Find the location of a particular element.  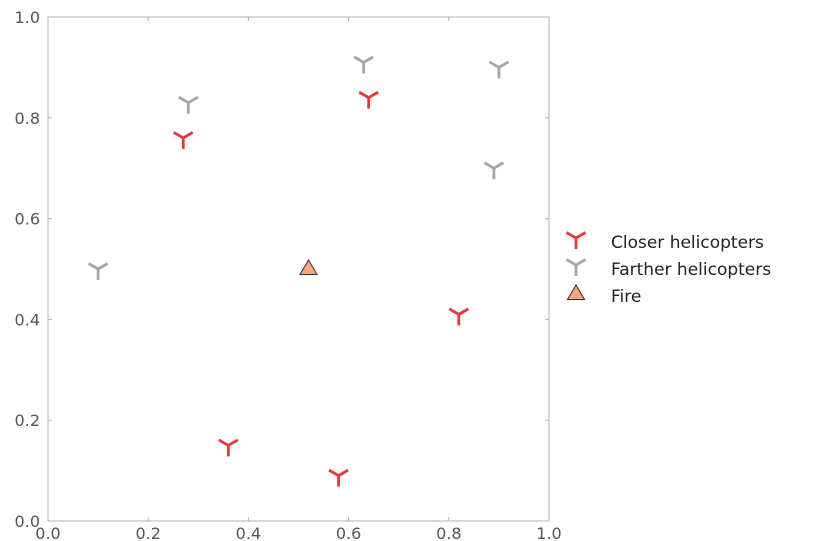

y-tick-label: 1.0 is located at coordinates (27, 17).